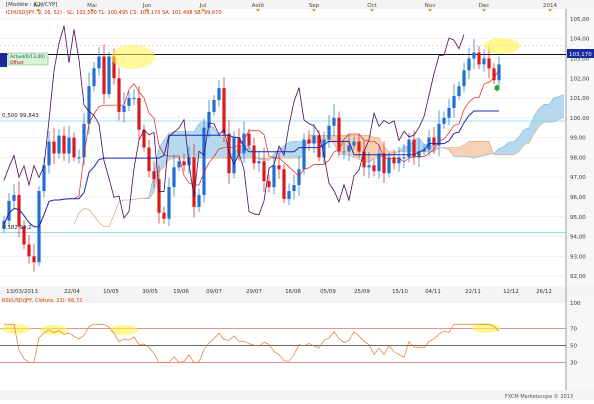 This screenshot has width=594, height=404. What do you see at coordinates (214, 292) in the screenshot?
I see `date-tick-label: 09/07` at bounding box center [214, 292].